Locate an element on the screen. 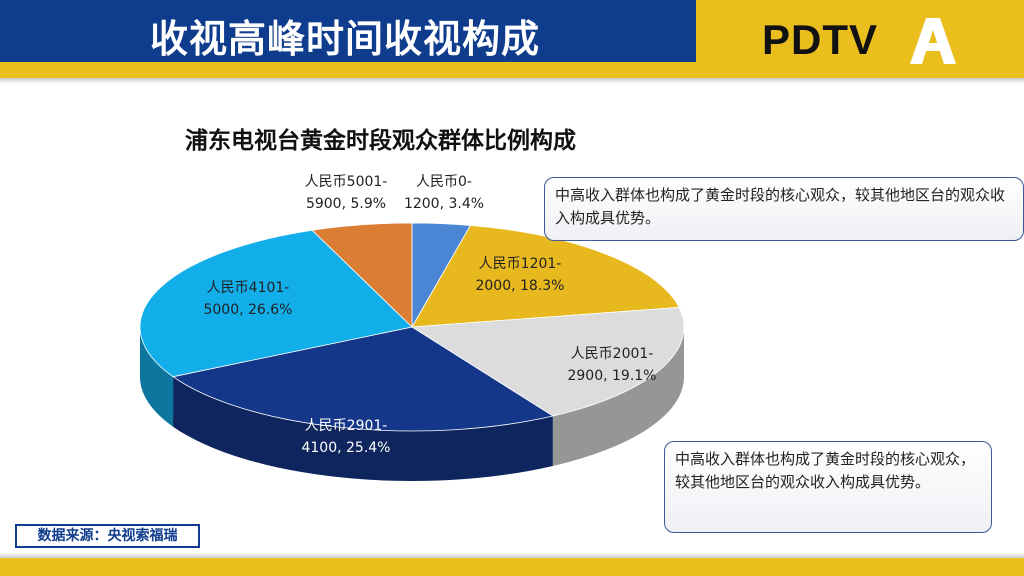 The image size is (1024, 576). callout-bottom: 中高收入群体也构成了黄金时段的核心观众，较其他地区台的观众收入构成具优势。 is located at coordinates (828, 487).